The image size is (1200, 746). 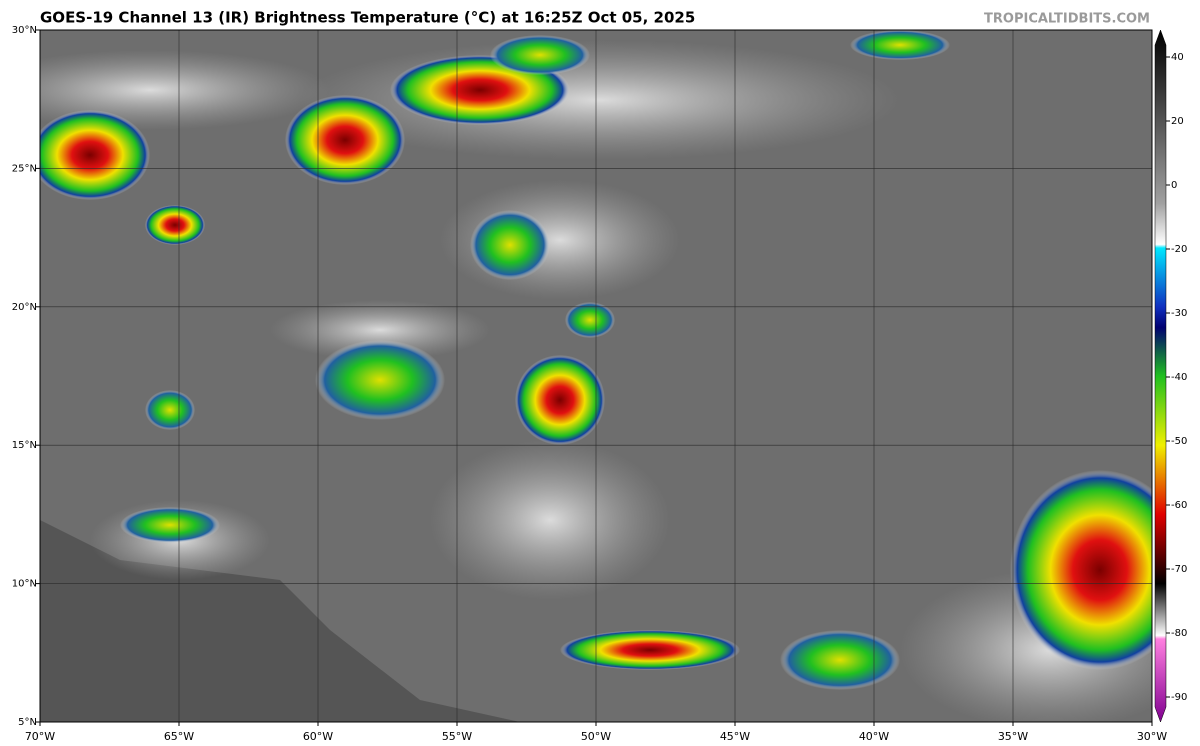 I want to click on colorbar-tick-label: -50, so click(x=1179, y=441).